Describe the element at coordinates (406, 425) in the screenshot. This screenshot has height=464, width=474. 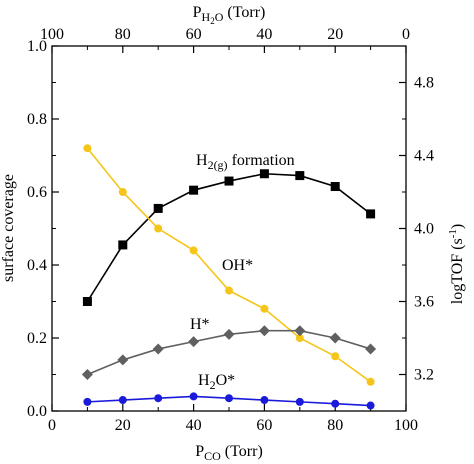
I see `x-bottom-tick-label: 100` at that location.